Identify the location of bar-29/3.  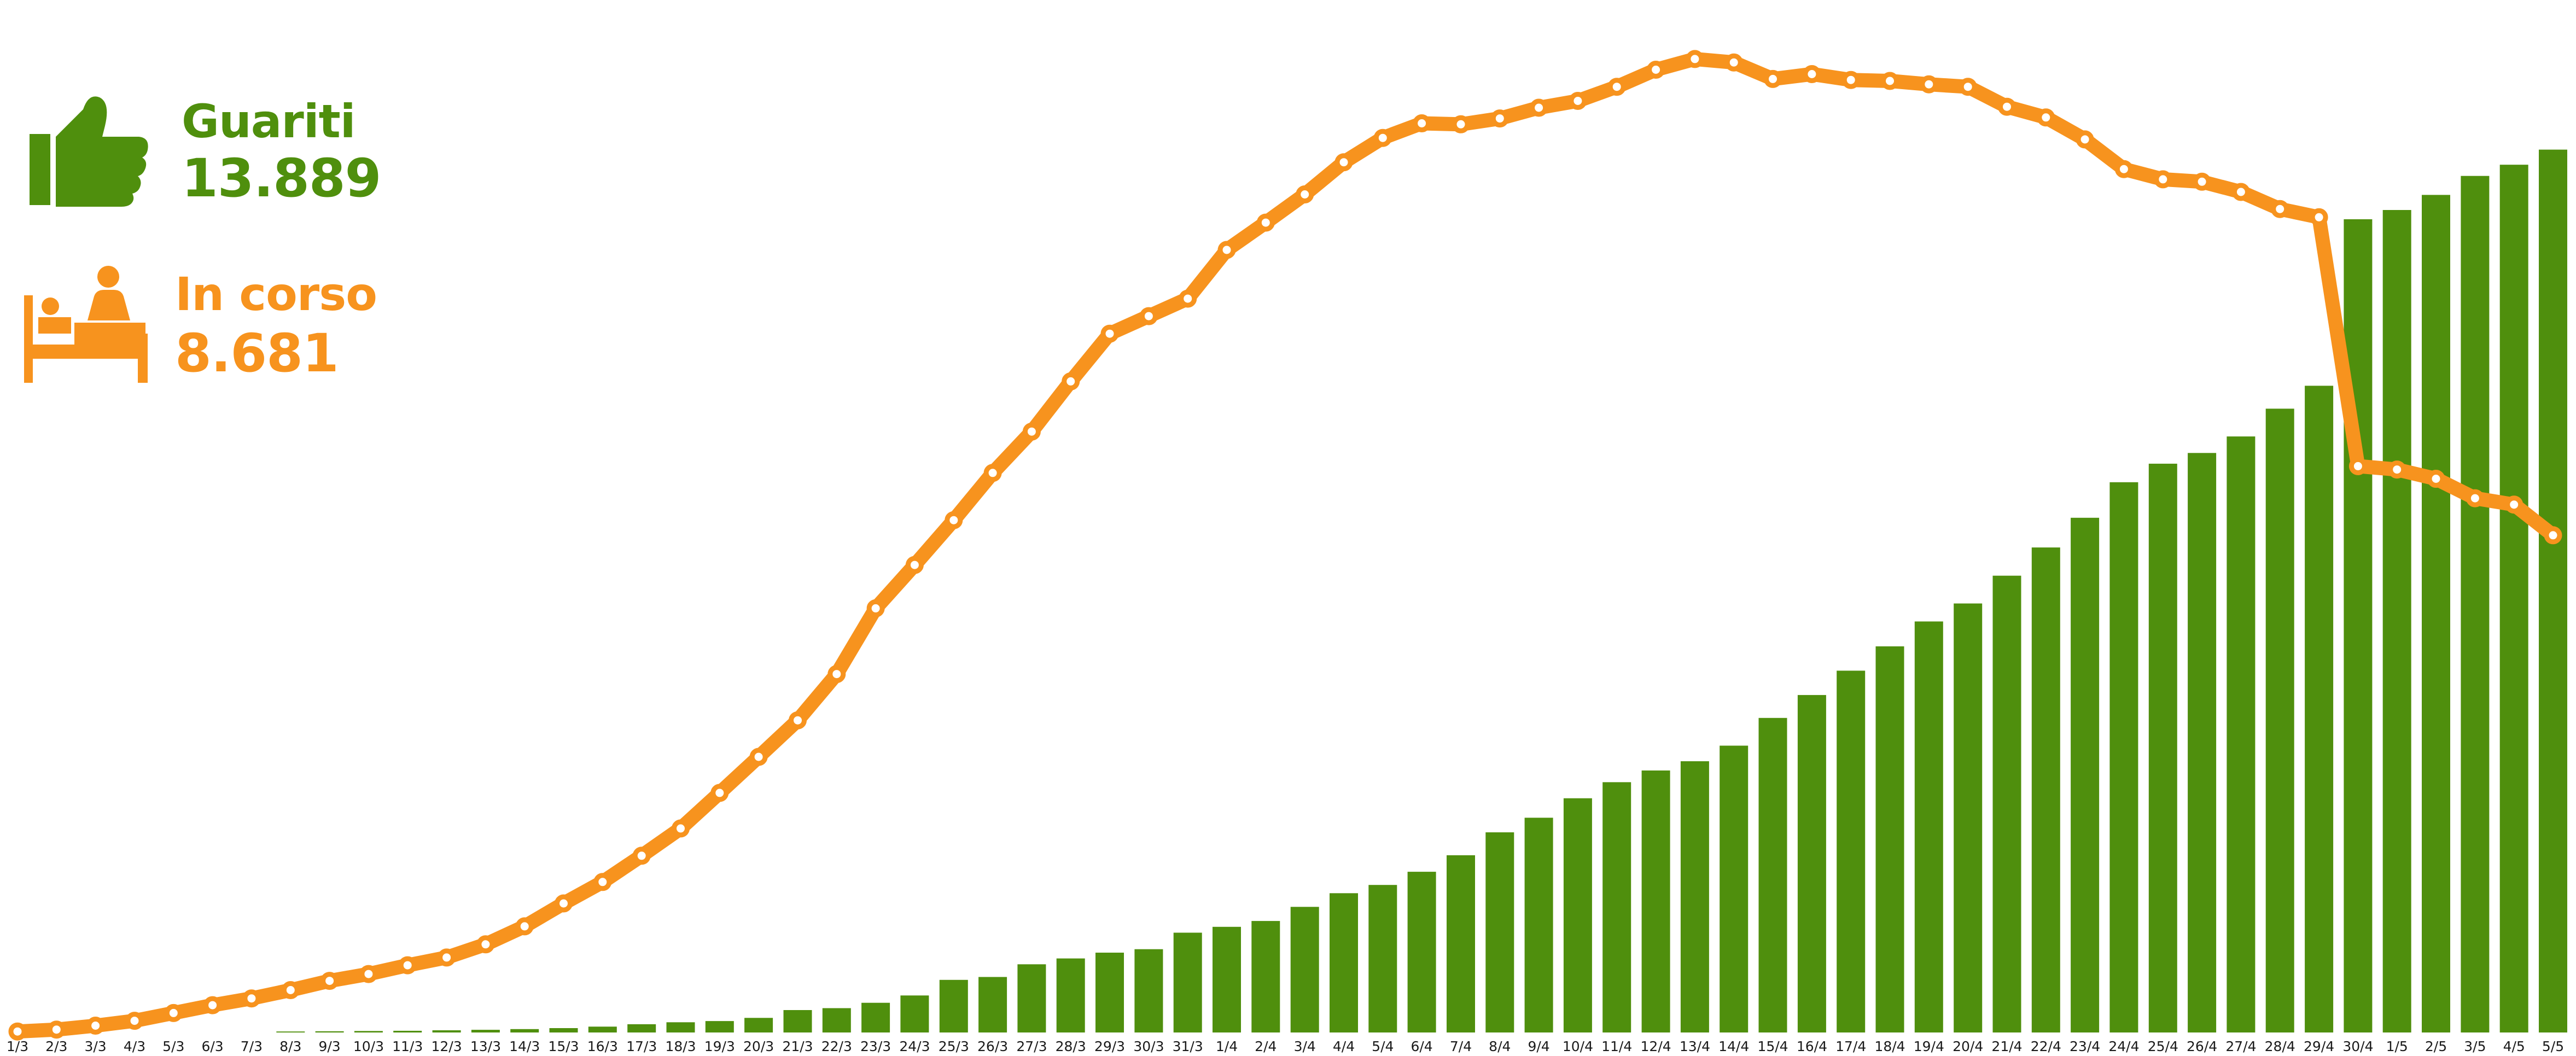
(1109, 992).